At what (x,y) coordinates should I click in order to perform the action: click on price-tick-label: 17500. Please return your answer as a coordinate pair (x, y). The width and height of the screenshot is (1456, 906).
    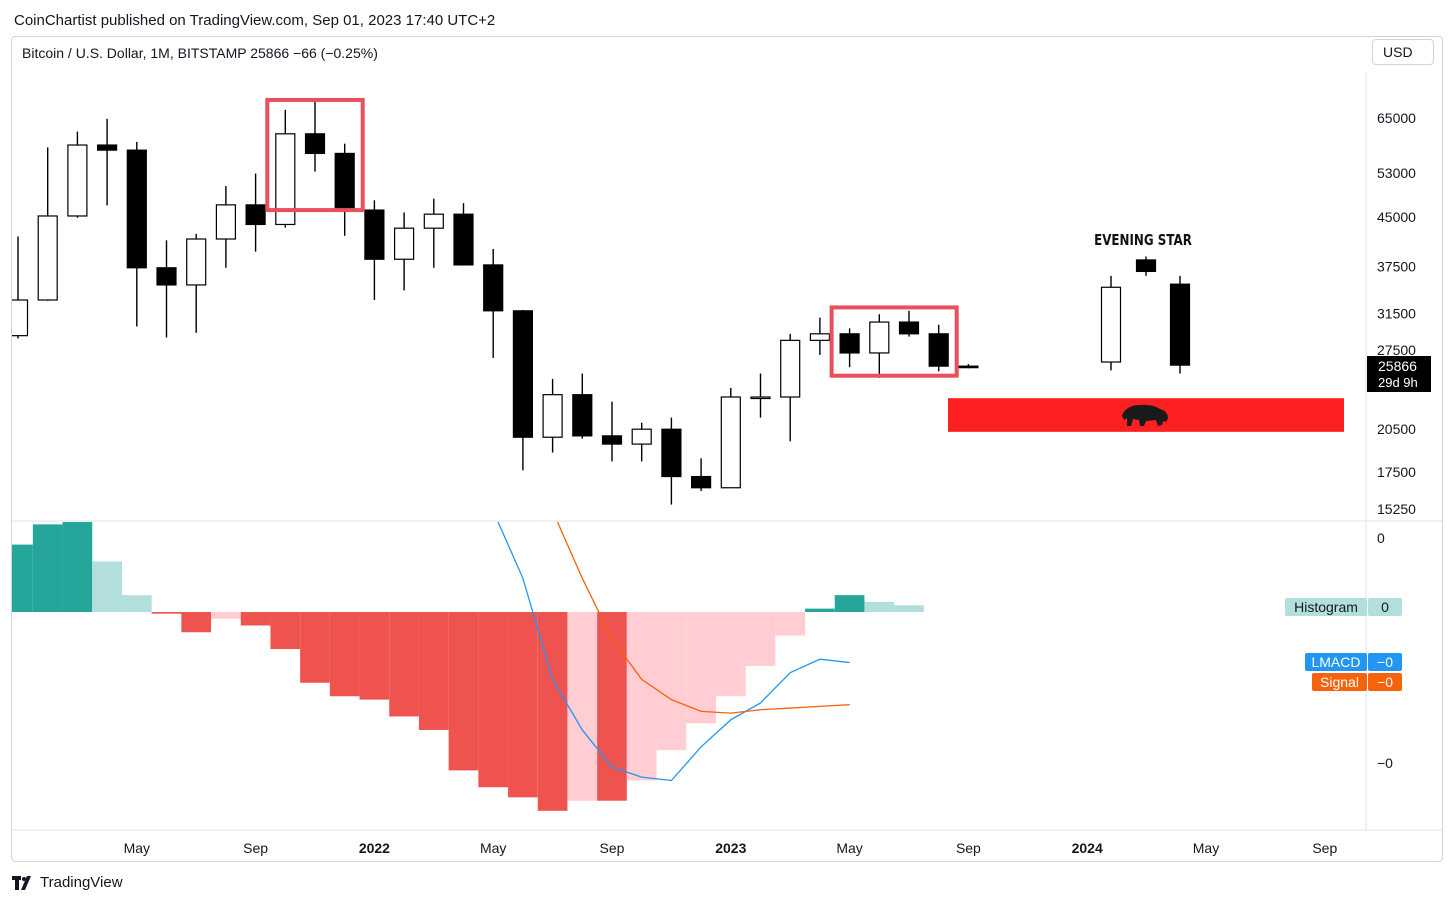
    Looking at the image, I should click on (1396, 472).